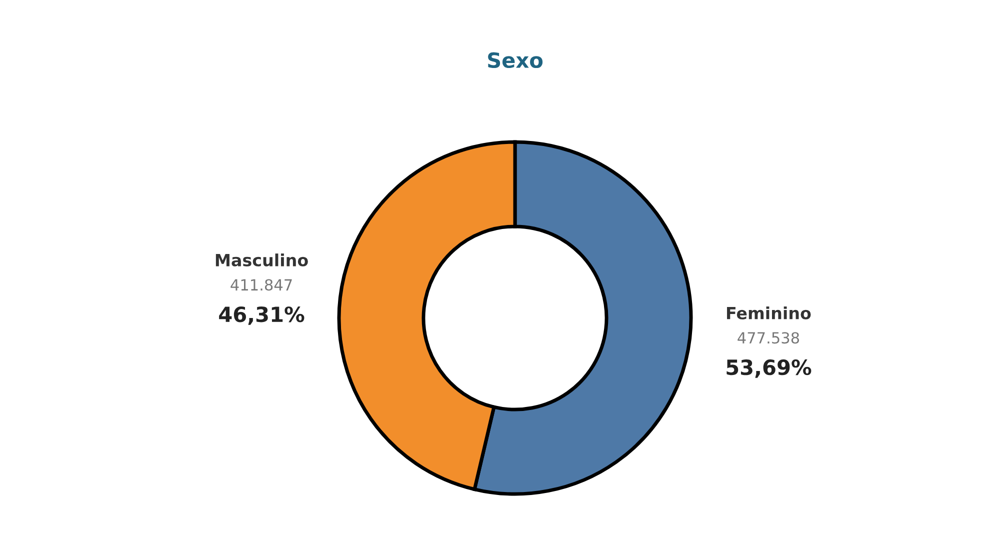  What do you see at coordinates (262, 260) in the screenshot?
I see `slice-label: Masculino` at bounding box center [262, 260].